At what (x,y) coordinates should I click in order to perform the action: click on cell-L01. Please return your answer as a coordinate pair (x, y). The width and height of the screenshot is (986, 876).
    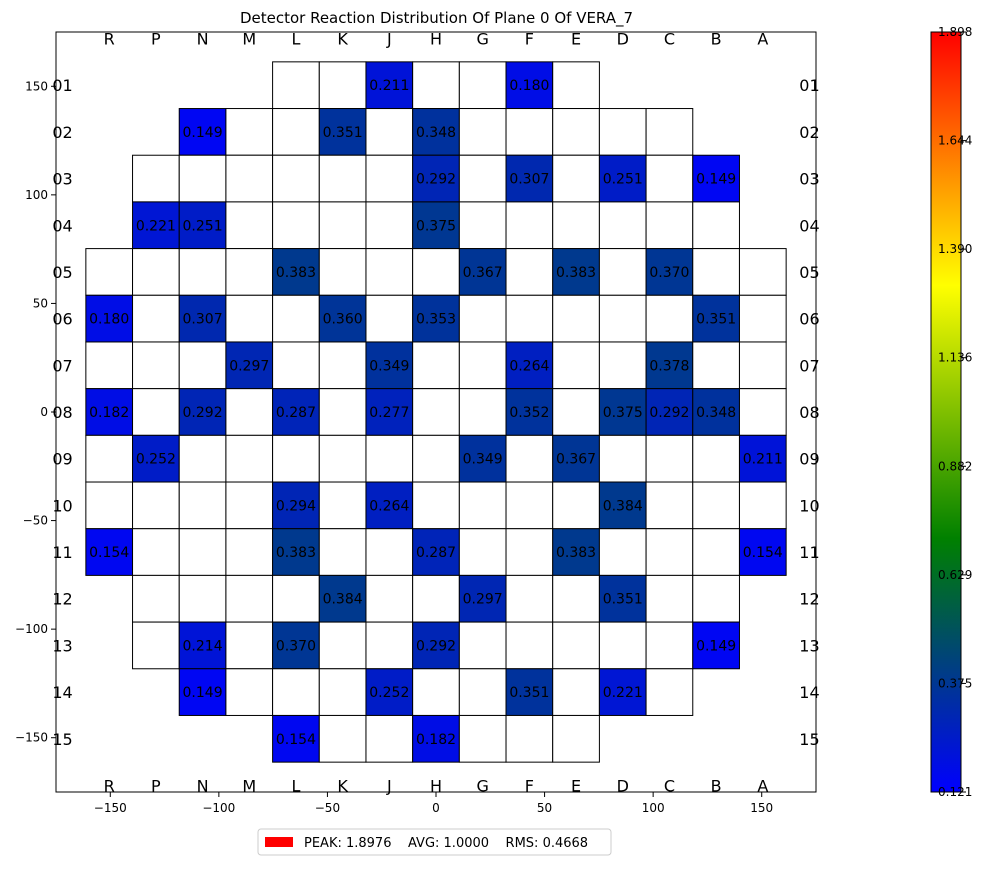
    Looking at the image, I should click on (296, 85).